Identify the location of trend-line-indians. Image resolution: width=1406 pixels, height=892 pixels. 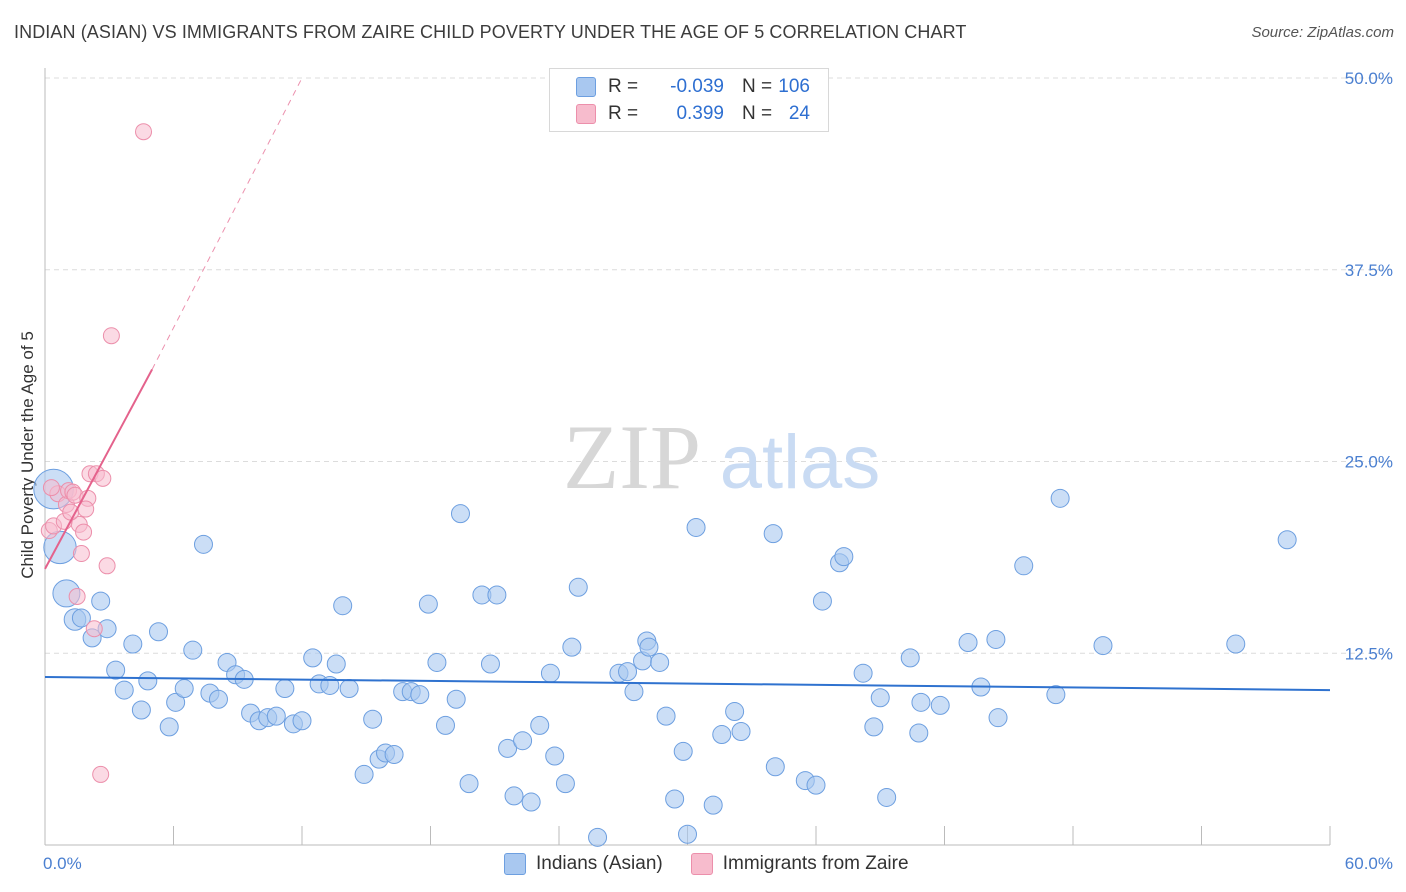
(687, 684).